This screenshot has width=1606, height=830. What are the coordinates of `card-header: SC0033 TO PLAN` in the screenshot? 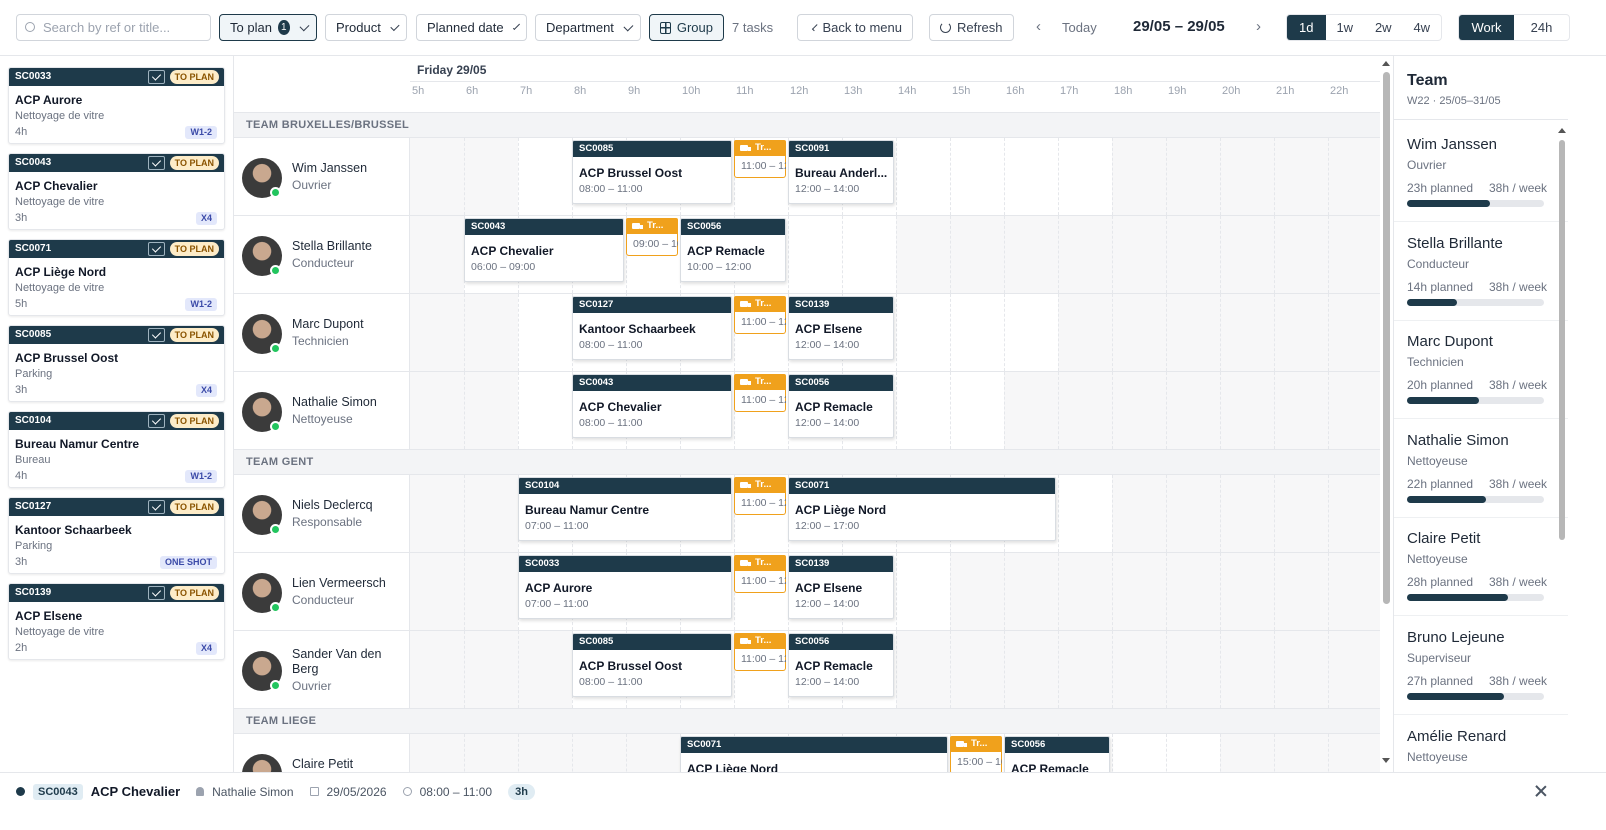 It's located at (116, 77).